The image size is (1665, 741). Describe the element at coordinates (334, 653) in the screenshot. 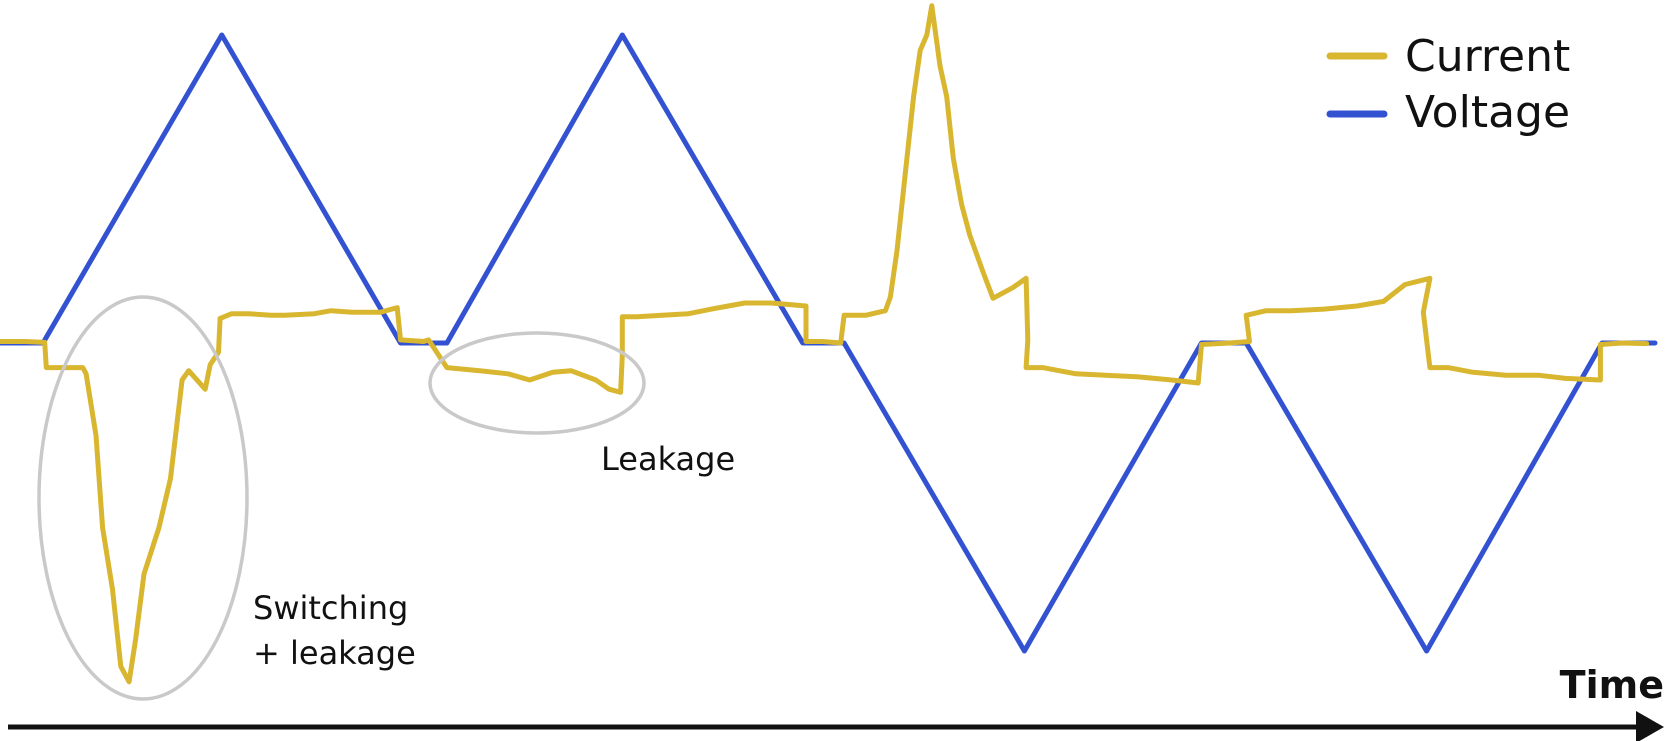

I see `annotation-switching-line-2: + leakage` at that location.